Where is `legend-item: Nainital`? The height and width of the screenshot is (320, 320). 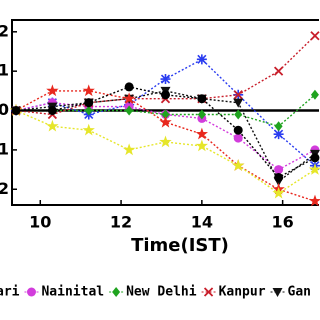 legend-item: Nainital is located at coordinates (64, 292).